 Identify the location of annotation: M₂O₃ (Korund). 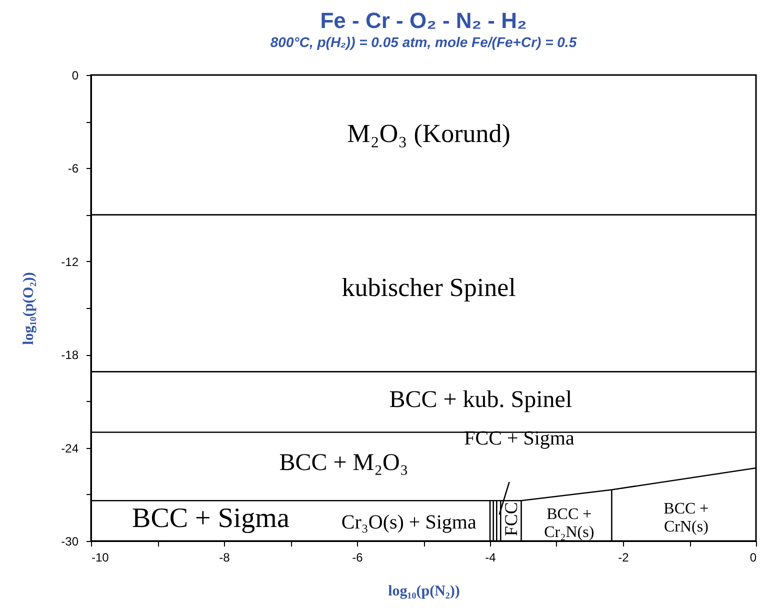
(428, 133).